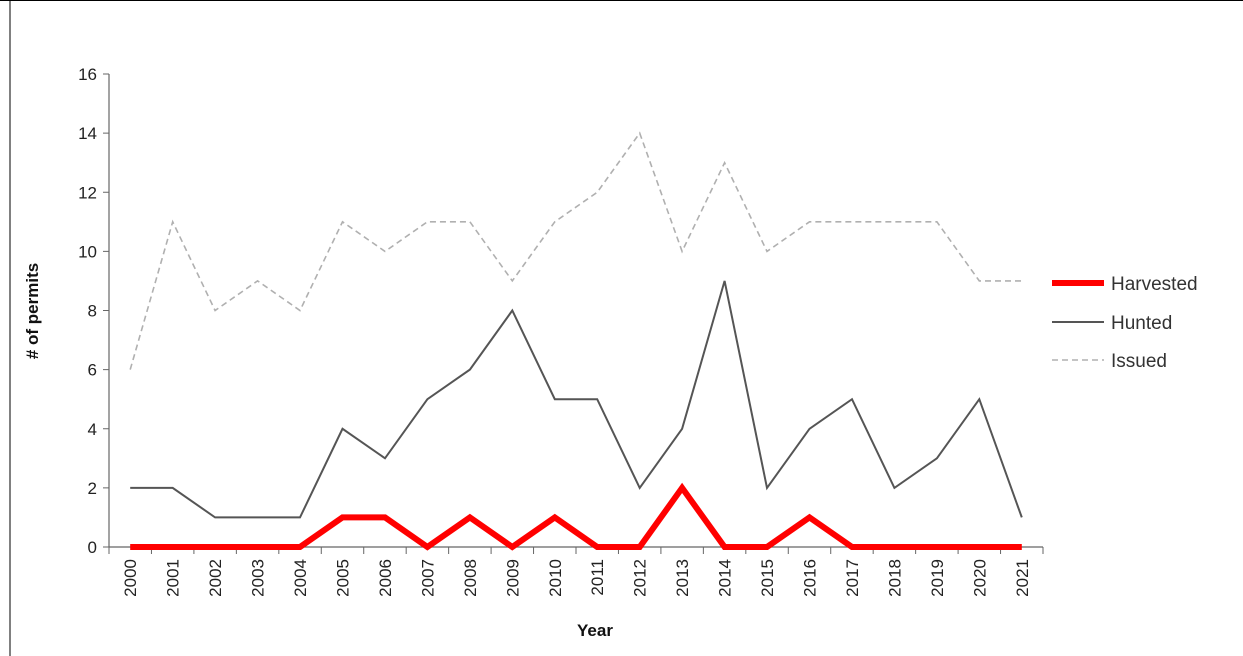  What do you see at coordinates (1141, 323) in the screenshot?
I see `legend-label-hunted: Hunted` at bounding box center [1141, 323].